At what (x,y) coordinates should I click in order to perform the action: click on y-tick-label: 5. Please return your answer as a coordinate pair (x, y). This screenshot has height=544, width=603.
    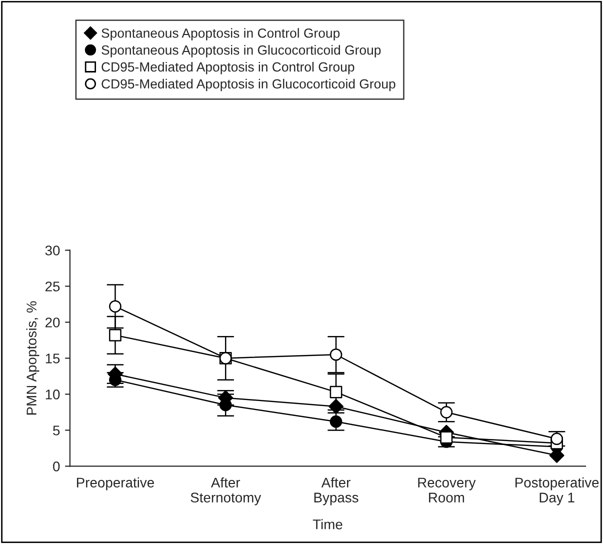
    Looking at the image, I should click on (56, 431).